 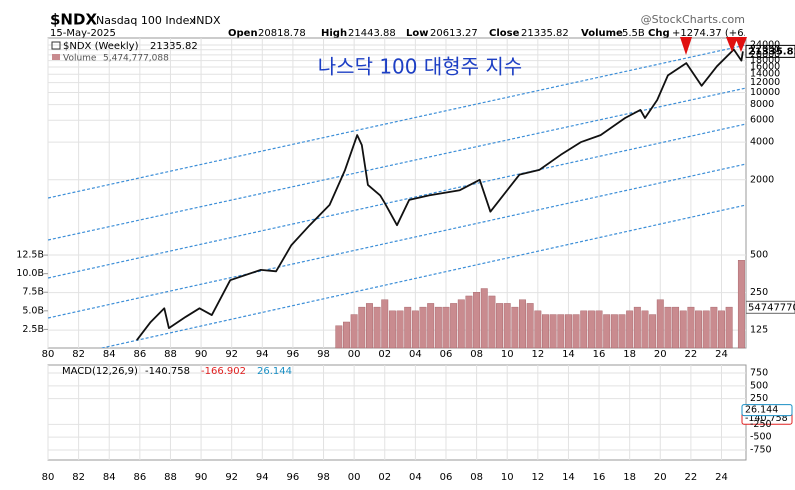 What do you see at coordinates (73, 20) in the screenshot?
I see `symbol: $NDX` at bounding box center [73, 20].